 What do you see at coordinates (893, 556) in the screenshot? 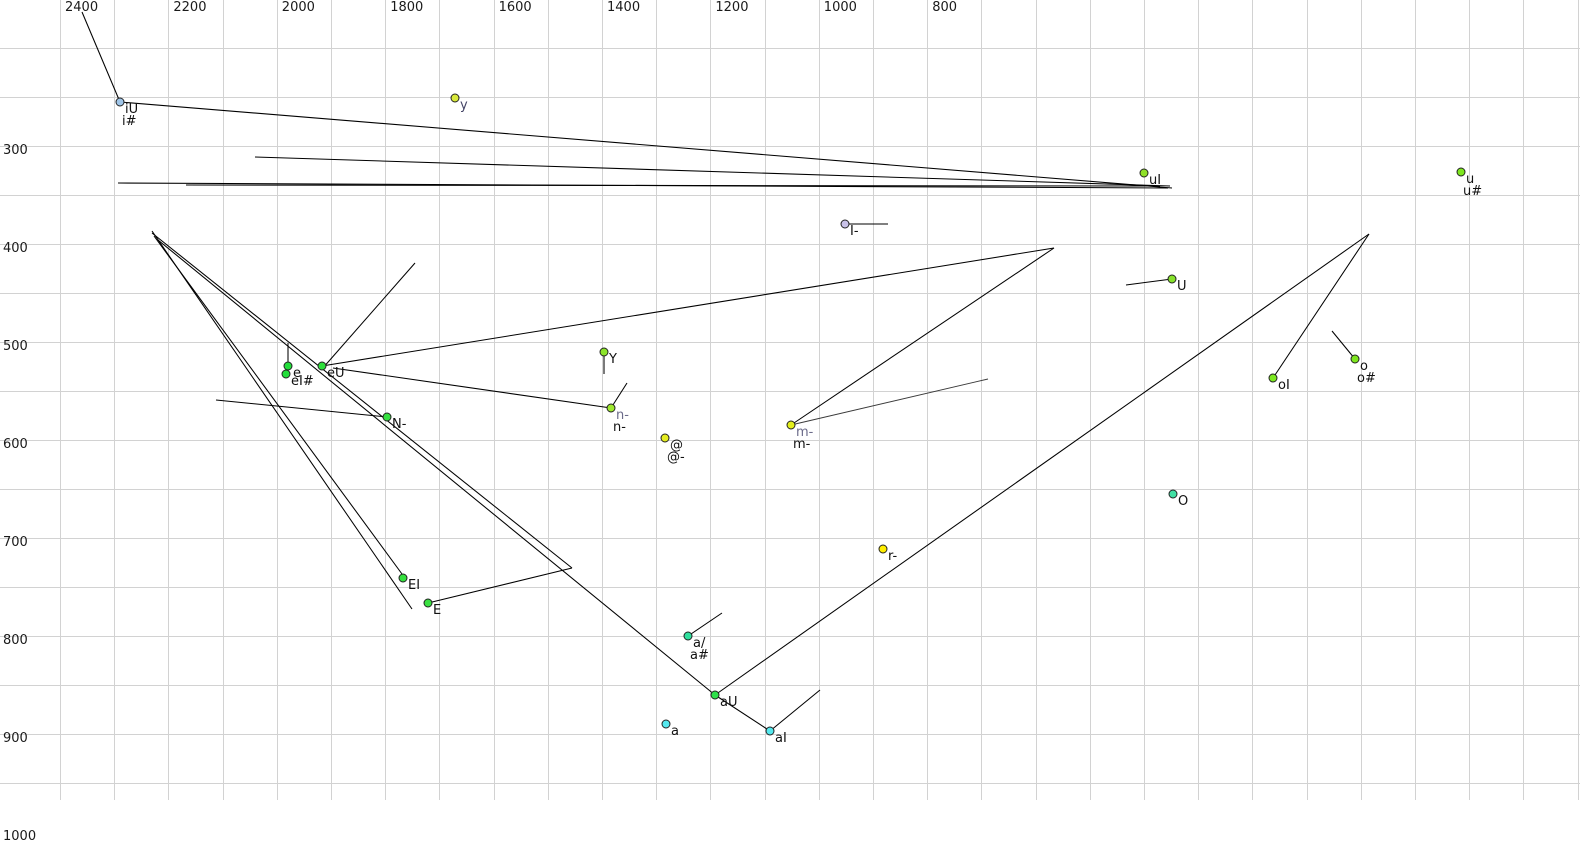
I see `data-point-label: r-` at bounding box center [893, 556].